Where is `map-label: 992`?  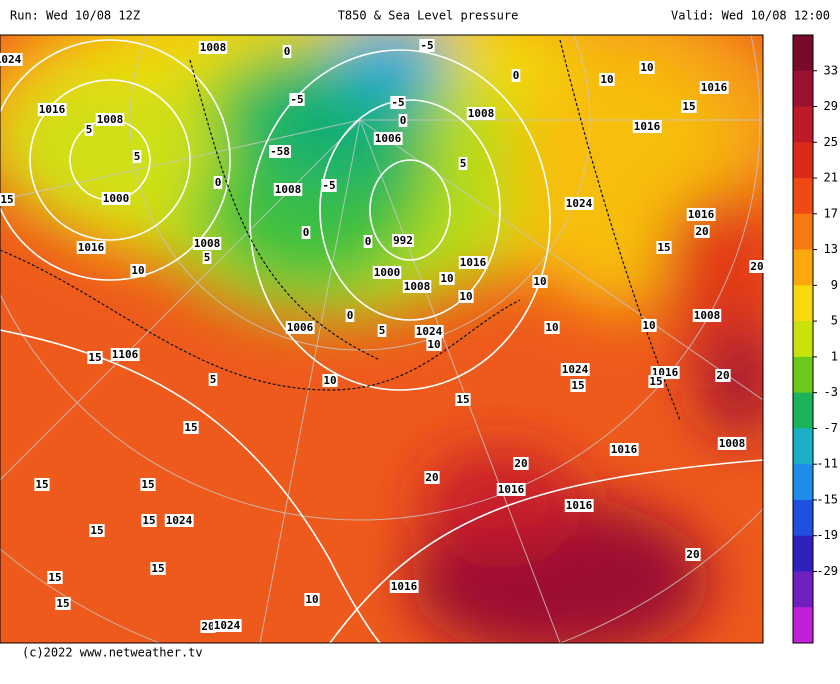
map-label: 992 is located at coordinates (403, 240).